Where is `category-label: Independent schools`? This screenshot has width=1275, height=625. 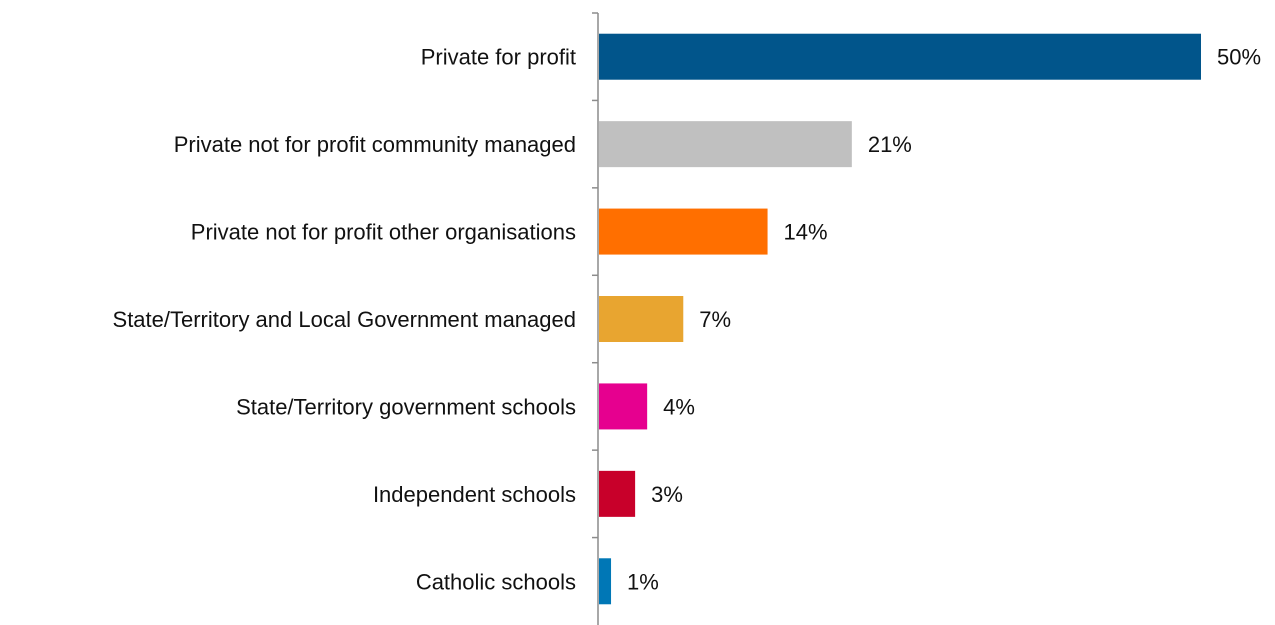 category-label: Independent schools is located at coordinates (474, 494).